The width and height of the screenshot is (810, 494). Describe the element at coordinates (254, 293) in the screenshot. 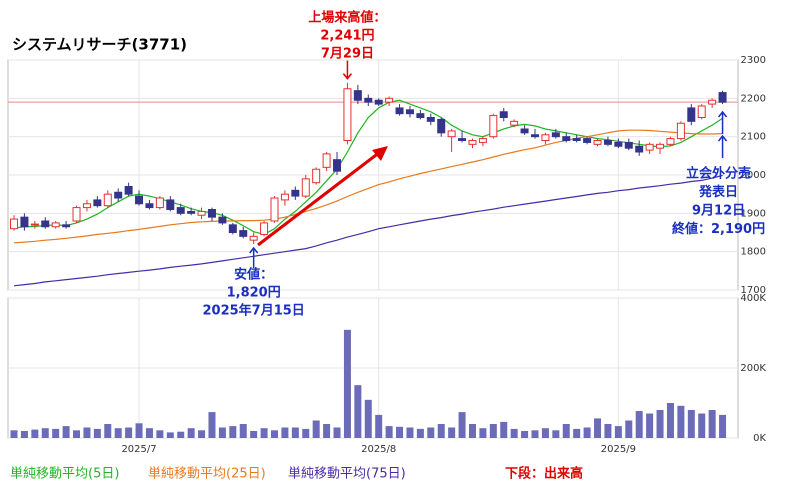

I see `annotation-text: 1,820円` at that location.